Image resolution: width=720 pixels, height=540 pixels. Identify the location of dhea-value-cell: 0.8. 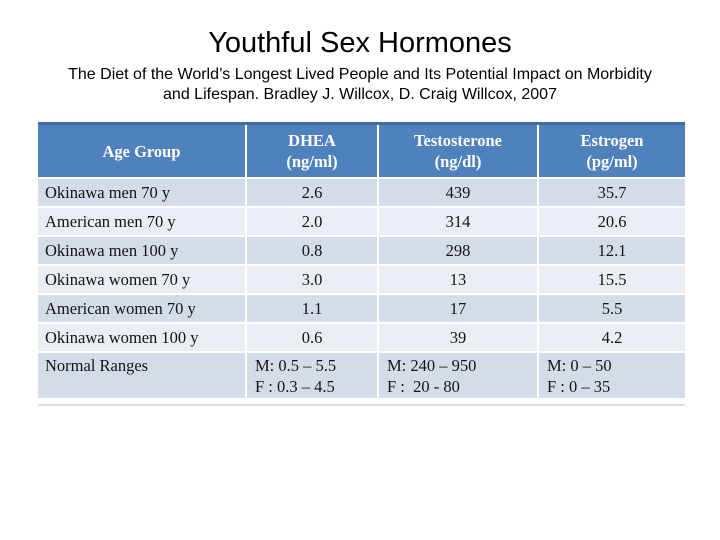
(311, 250).